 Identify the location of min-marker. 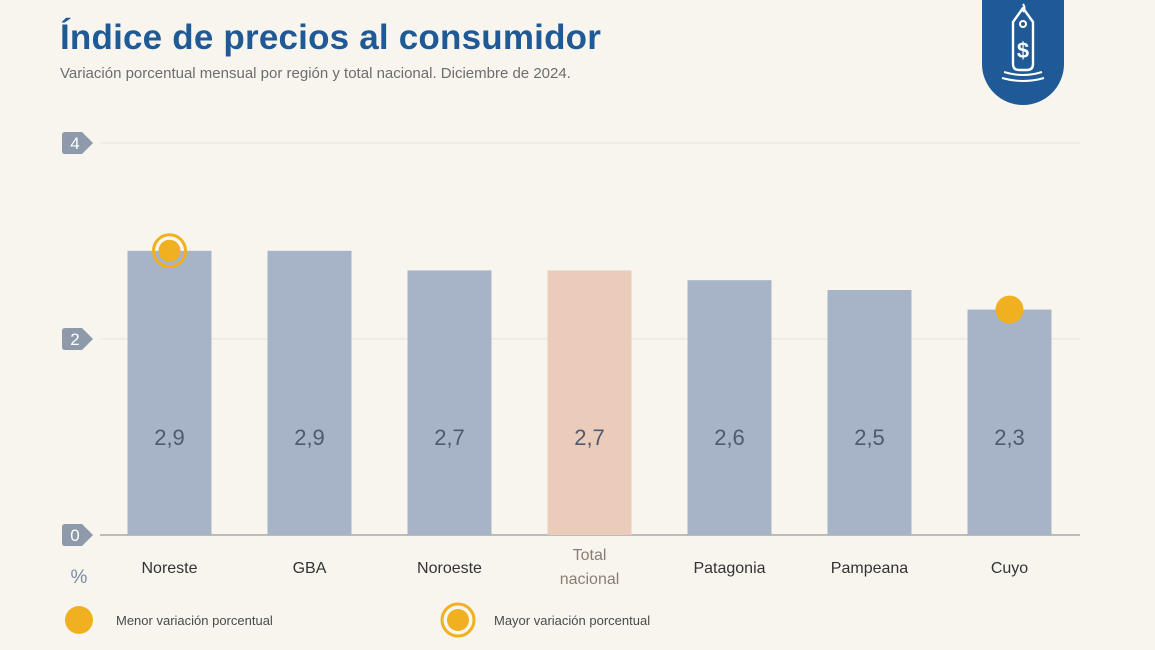
(1009, 309).